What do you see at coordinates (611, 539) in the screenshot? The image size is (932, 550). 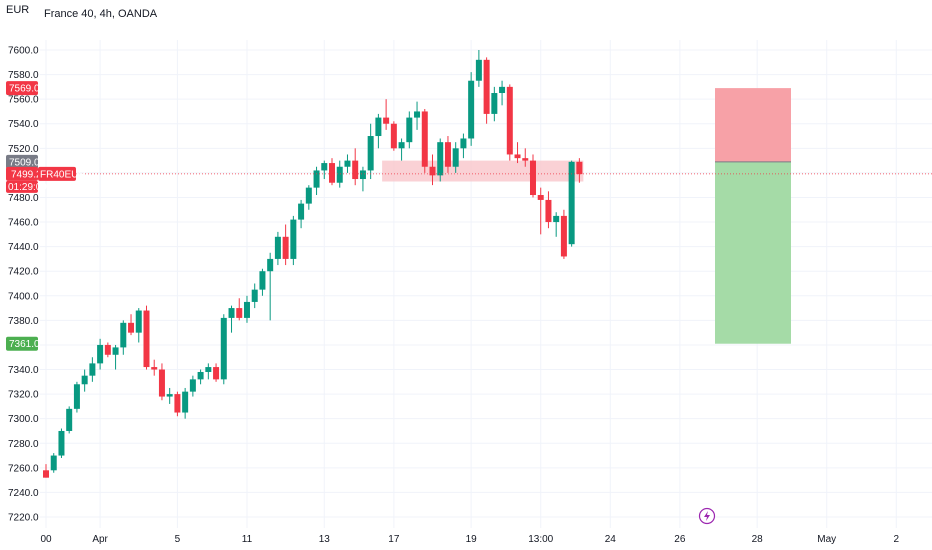 I see `x-tick-label: 24` at bounding box center [611, 539].